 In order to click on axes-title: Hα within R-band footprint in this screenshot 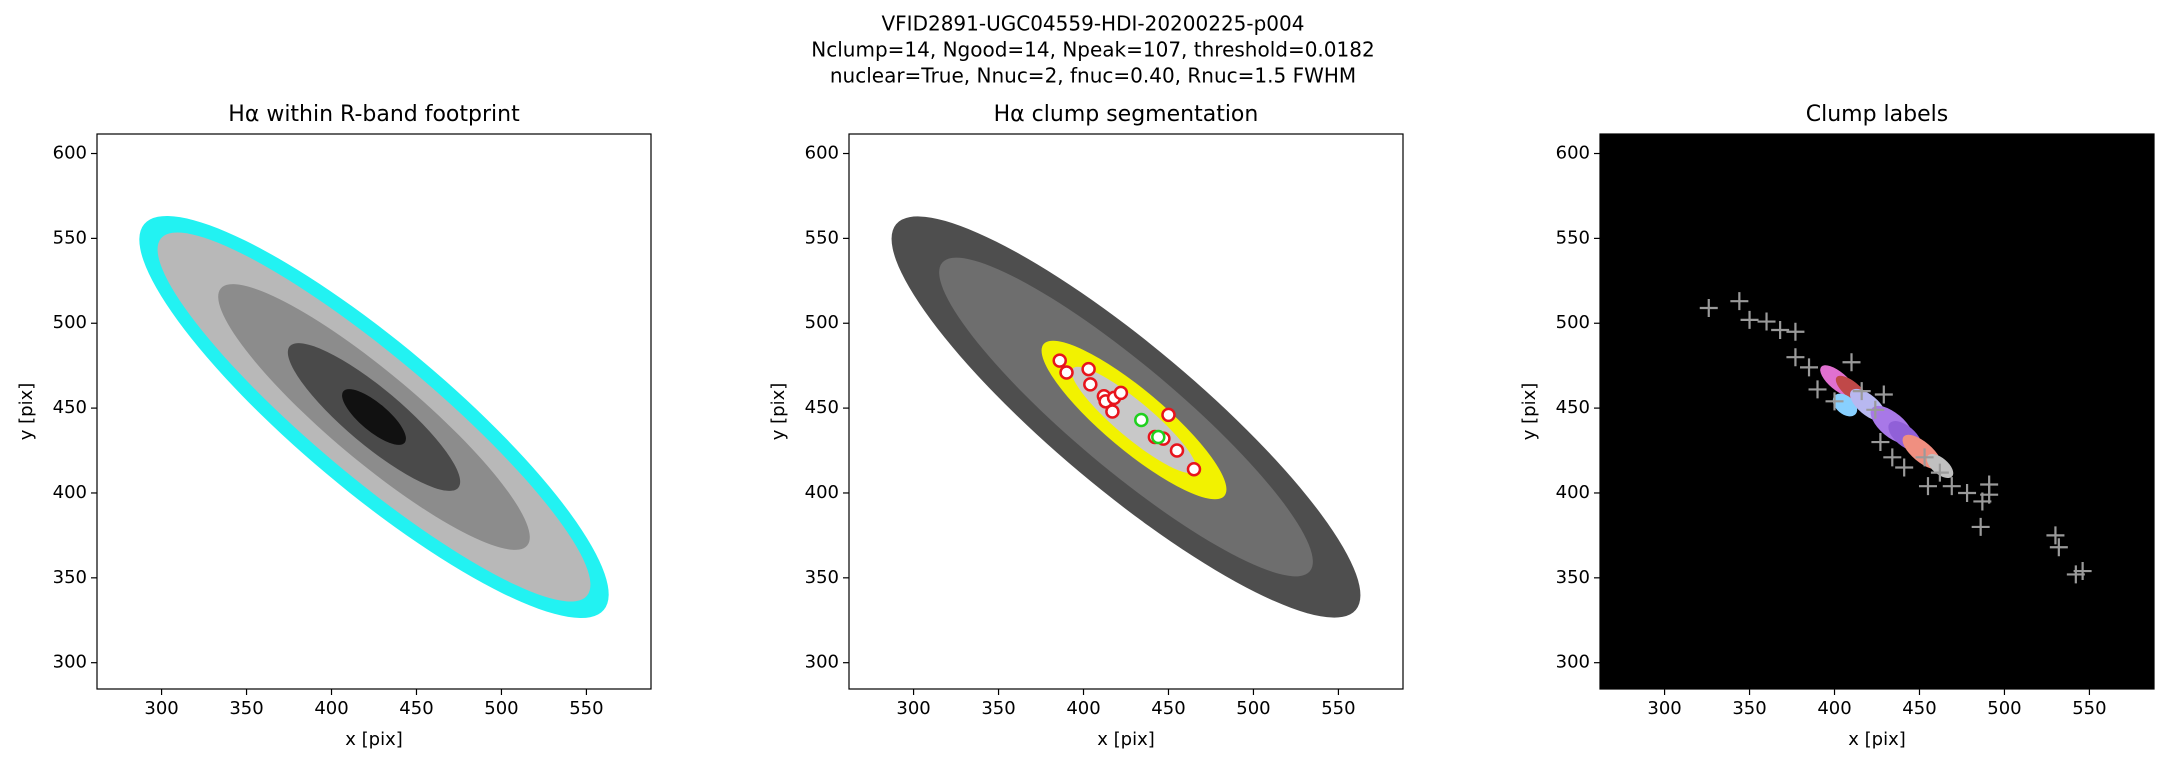, I will do `click(374, 114)`.